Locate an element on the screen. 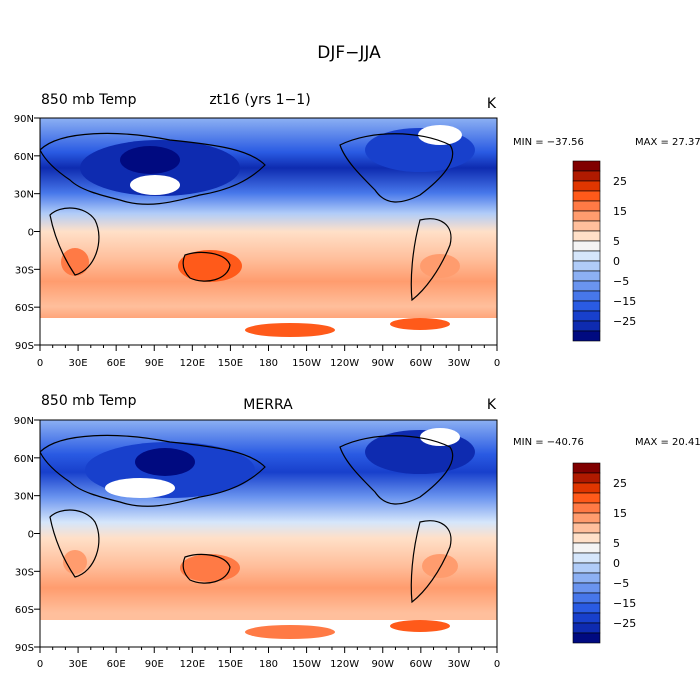 The width and height of the screenshot is (700, 700). panel-max-label: MAX = 27.37 is located at coordinates (667, 142).